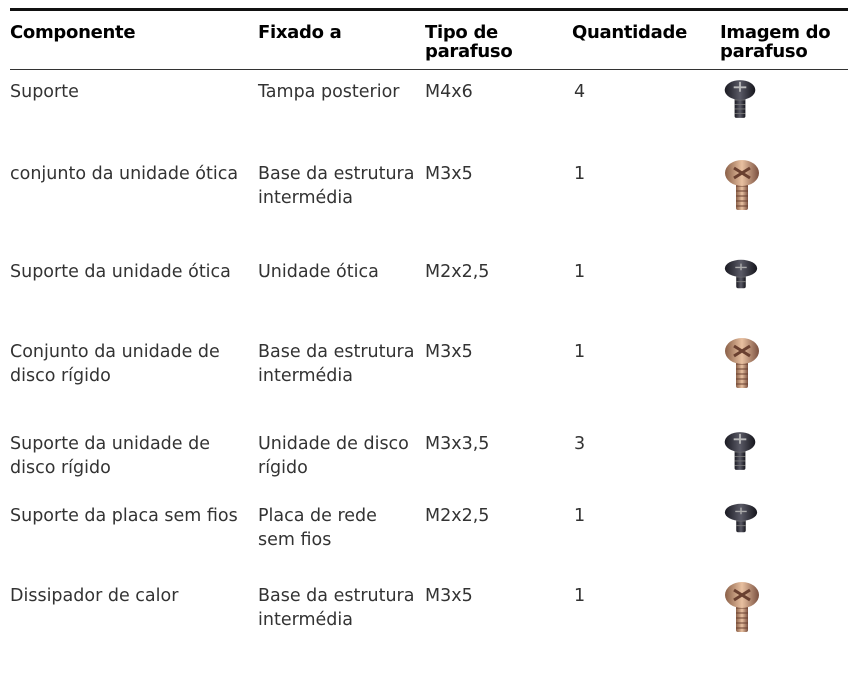 Image resolution: width=858 pixels, height=691 pixels. I want to click on table-cell: Unidade de disco rígido, so click(333, 455).